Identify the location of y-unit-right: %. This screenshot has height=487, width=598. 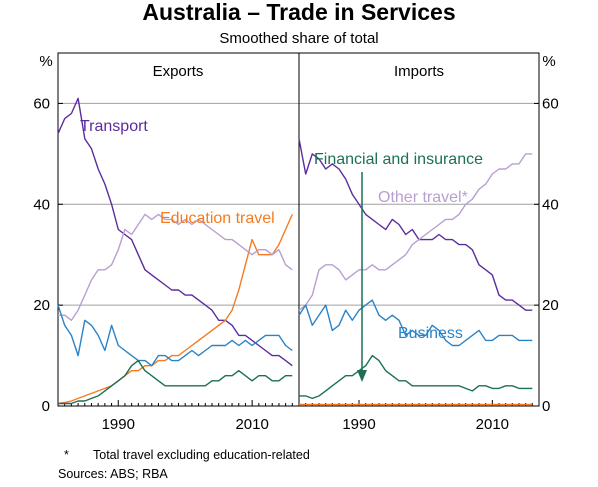
(548, 61).